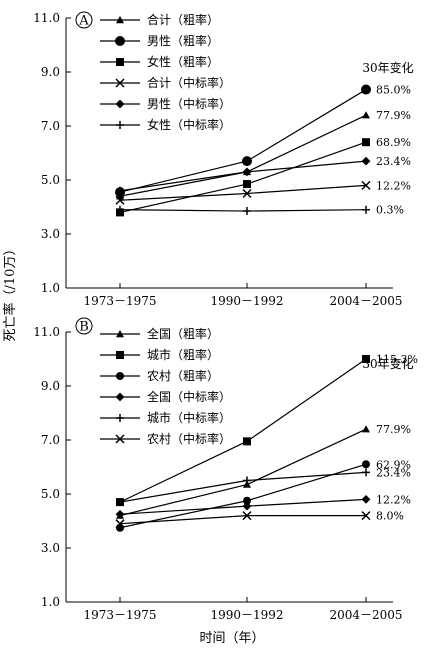 The height and width of the screenshot is (649, 435). Describe the element at coordinates (260, 210) in the screenshot. I see `series-6: 0.3%` at that location.